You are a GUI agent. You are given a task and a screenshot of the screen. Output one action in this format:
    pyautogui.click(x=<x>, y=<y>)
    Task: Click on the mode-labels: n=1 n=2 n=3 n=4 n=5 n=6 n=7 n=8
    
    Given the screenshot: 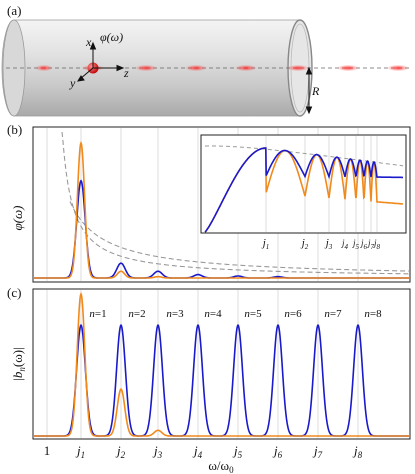 What is the action you would take?
    pyautogui.click(x=235, y=314)
    